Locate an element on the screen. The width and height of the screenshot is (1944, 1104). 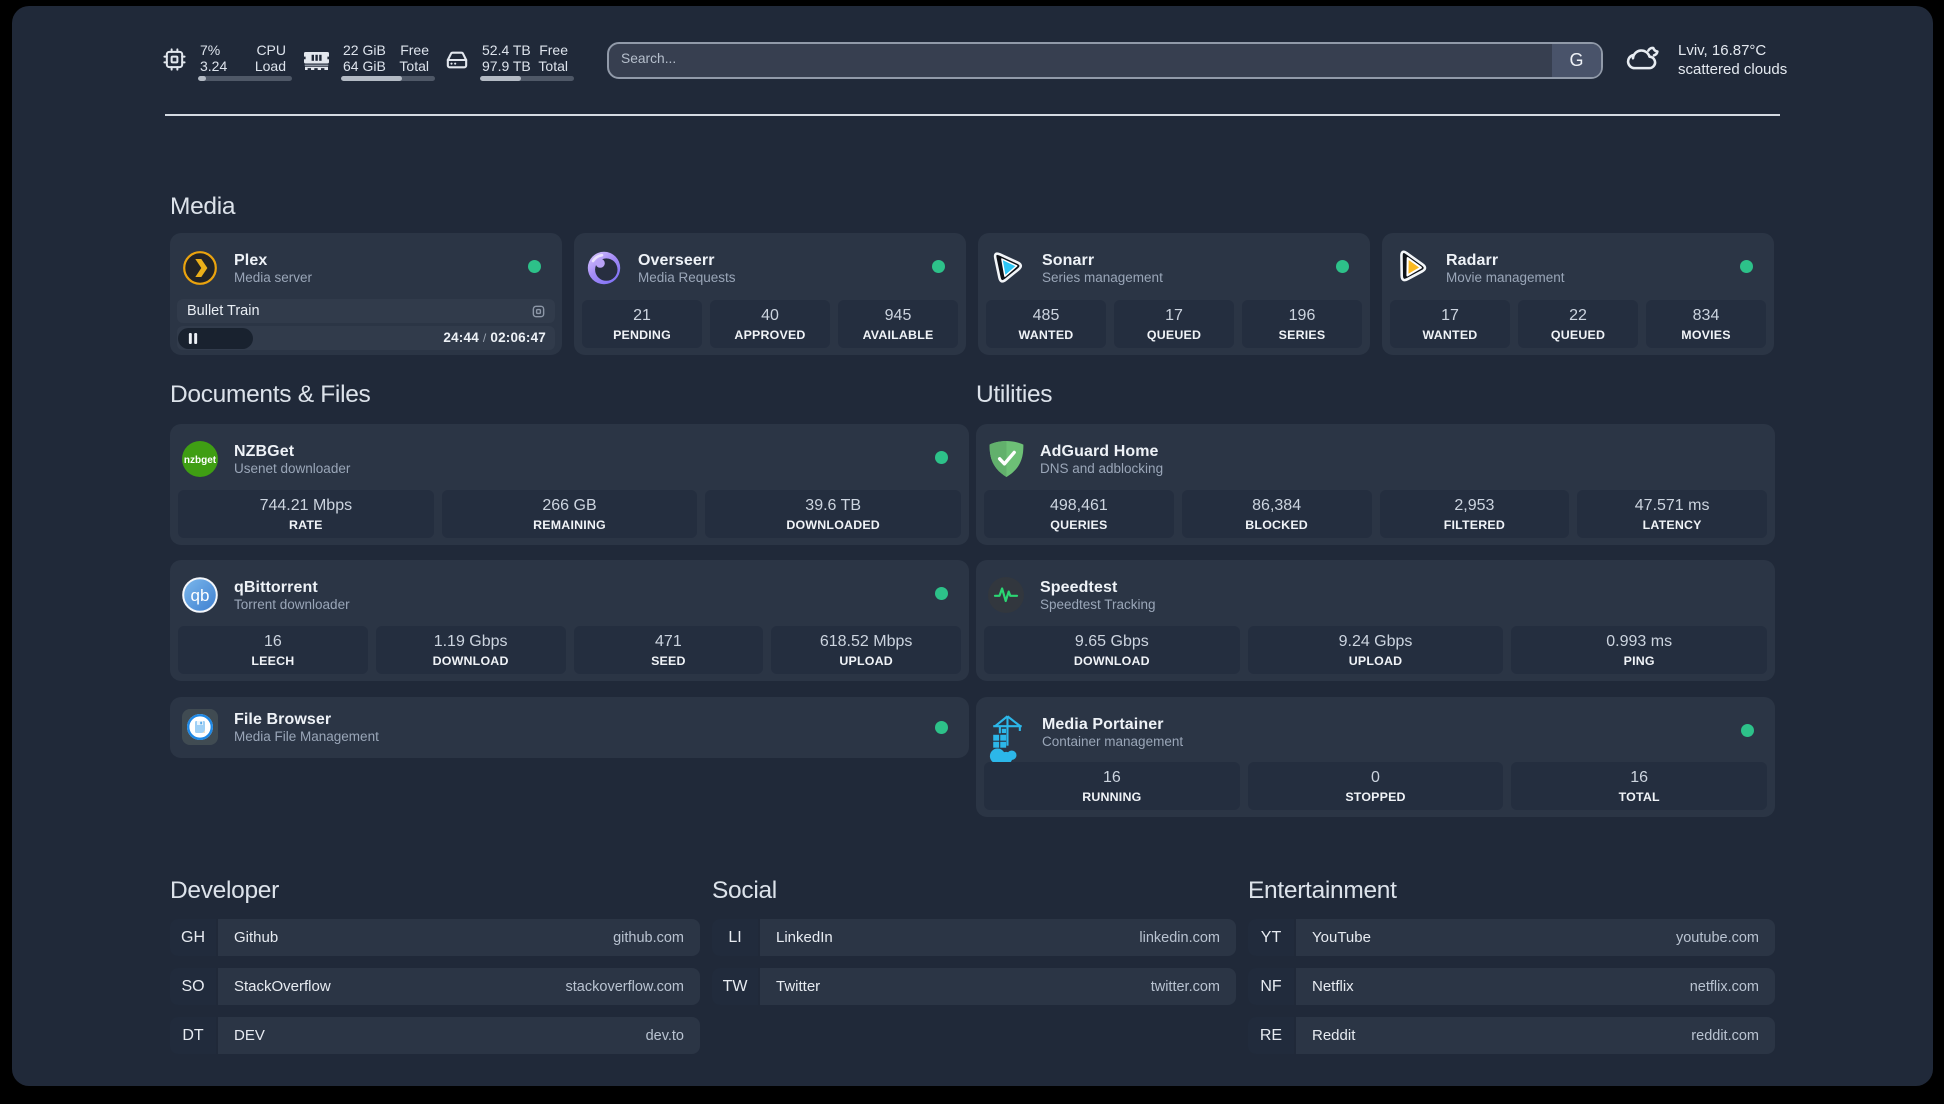
svg-text: qb is located at coordinates (200, 595).